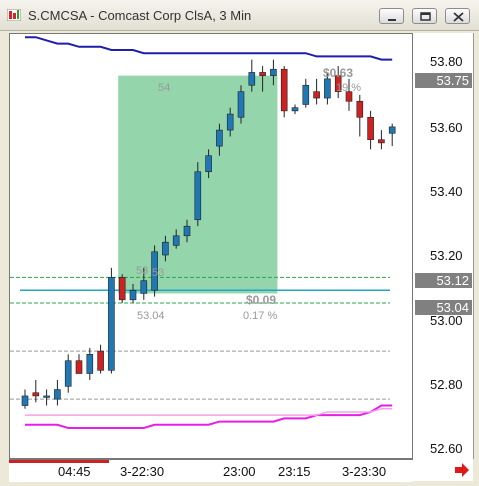 Image resolution: width=479 pixels, height=486 pixels. I want to click on y-tick-53-00: 53.00, so click(446, 320).